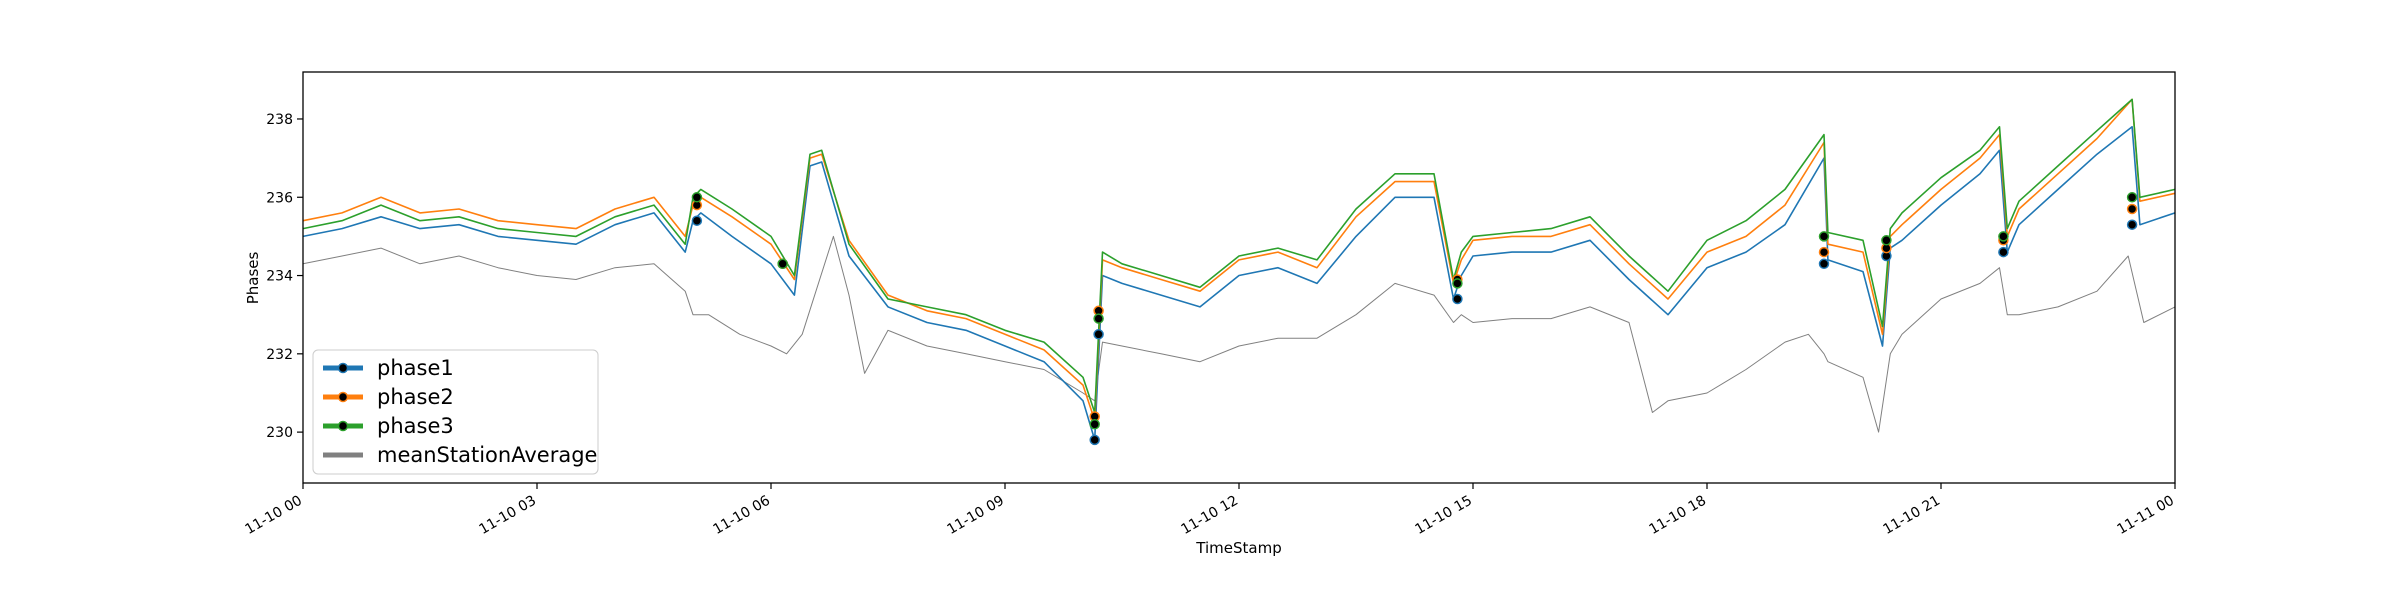  I want to click on y-tick-label: 234, so click(279, 277).